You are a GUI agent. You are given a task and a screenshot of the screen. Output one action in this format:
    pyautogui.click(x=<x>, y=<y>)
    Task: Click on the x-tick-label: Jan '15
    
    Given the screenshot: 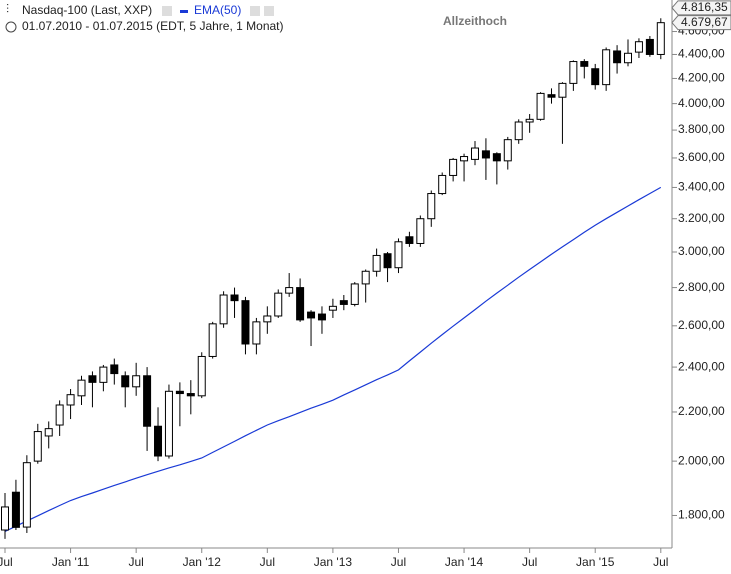 What is the action you would take?
    pyautogui.click(x=595, y=562)
    